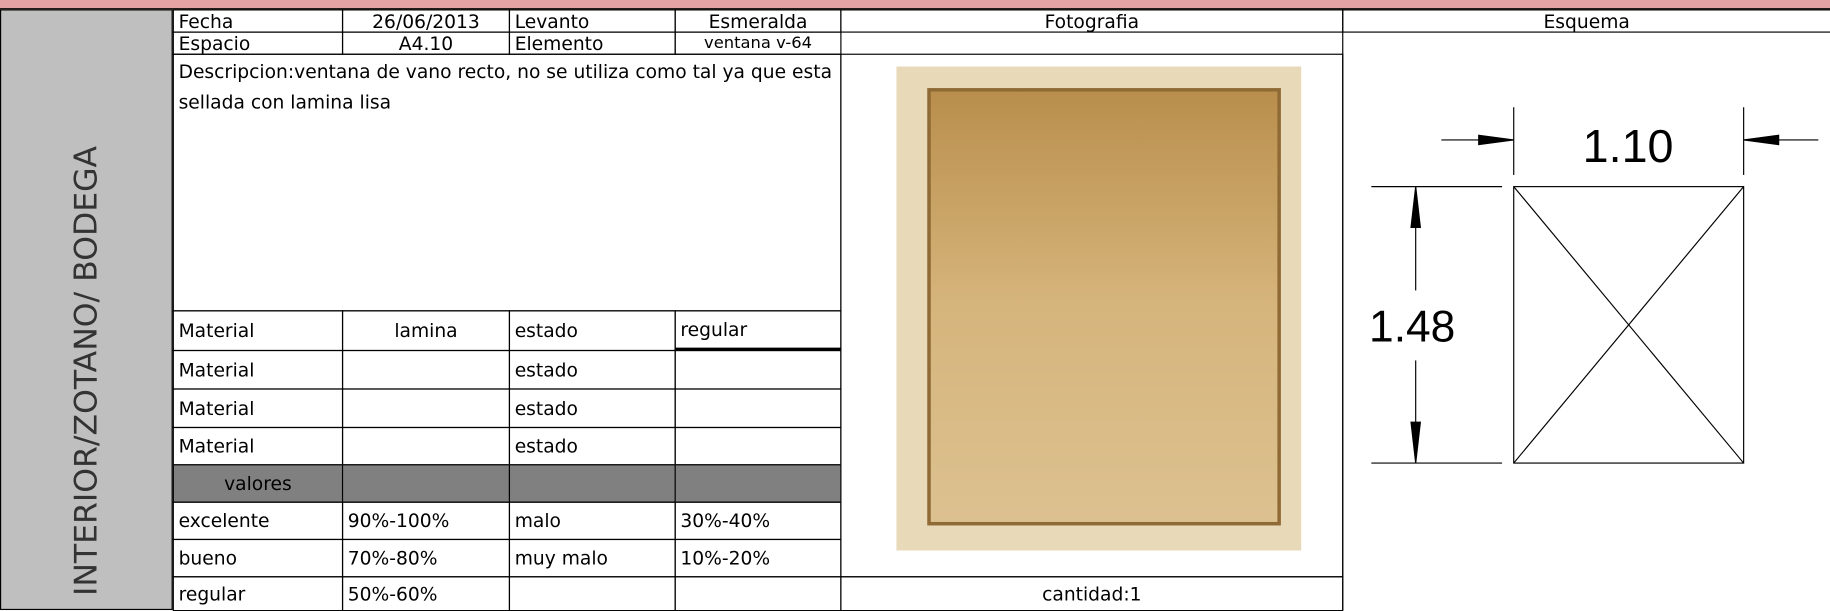  What do you see at coordinates (915, 5) in the screenshot?
I see `title-bar` at bounding box center [915, 5].